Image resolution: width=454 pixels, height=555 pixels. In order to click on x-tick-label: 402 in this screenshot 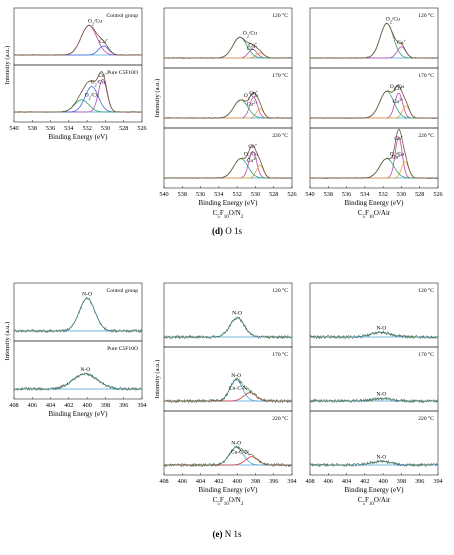, I will do `click(218, 481)`.